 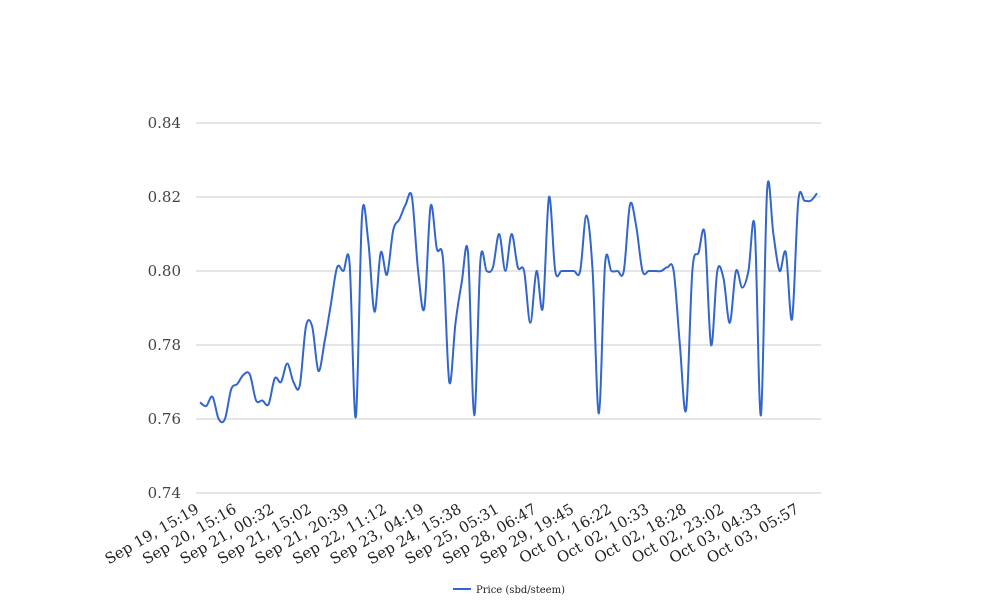 I want to click on y-axis-tick-labels: 0.74 0.76 0.78 0.80 0.82 0.84, so click(x=164, y=308).